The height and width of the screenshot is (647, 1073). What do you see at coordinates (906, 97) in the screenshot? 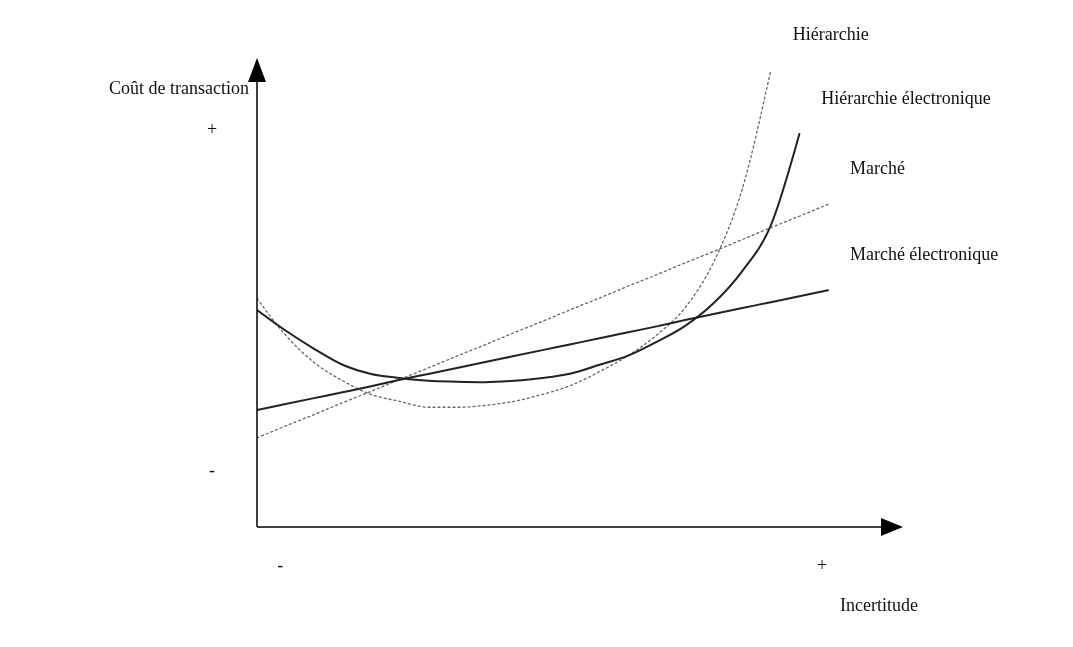
I see `series-label: Hiérarchie électronique` at bounding box center [906, 97].